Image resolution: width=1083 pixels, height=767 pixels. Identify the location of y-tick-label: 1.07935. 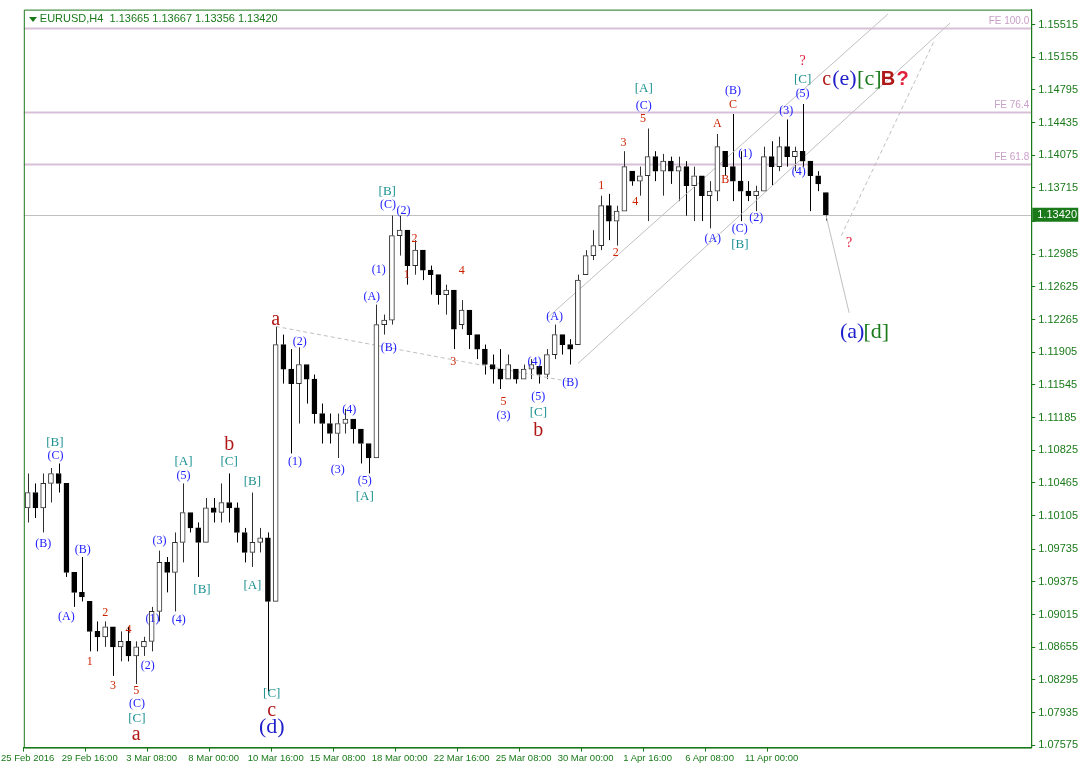
(1058, 711).